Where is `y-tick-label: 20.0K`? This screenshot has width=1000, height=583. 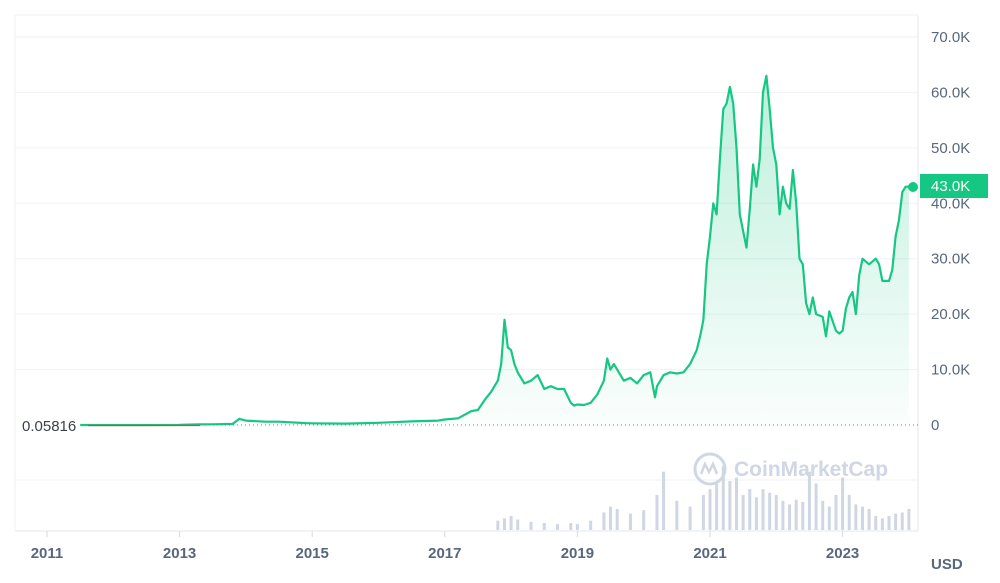 y-tick-label: 20.0K is located at coordinates (950, 314).